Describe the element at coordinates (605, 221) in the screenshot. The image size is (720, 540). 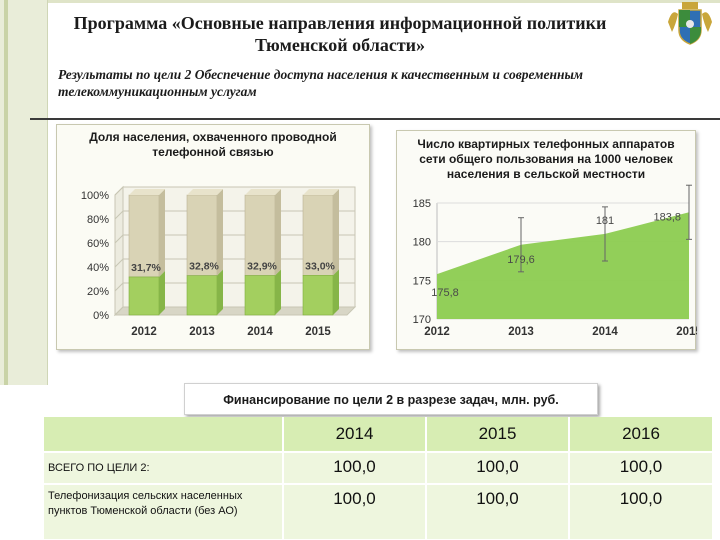
I see `data-label: 181` at that location.